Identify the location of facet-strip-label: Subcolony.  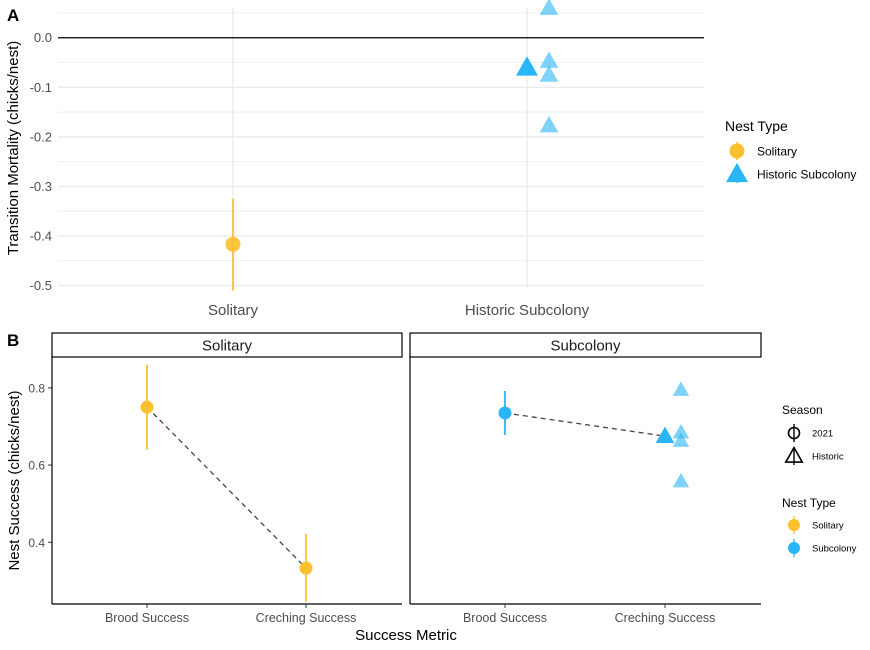
(585, 346).